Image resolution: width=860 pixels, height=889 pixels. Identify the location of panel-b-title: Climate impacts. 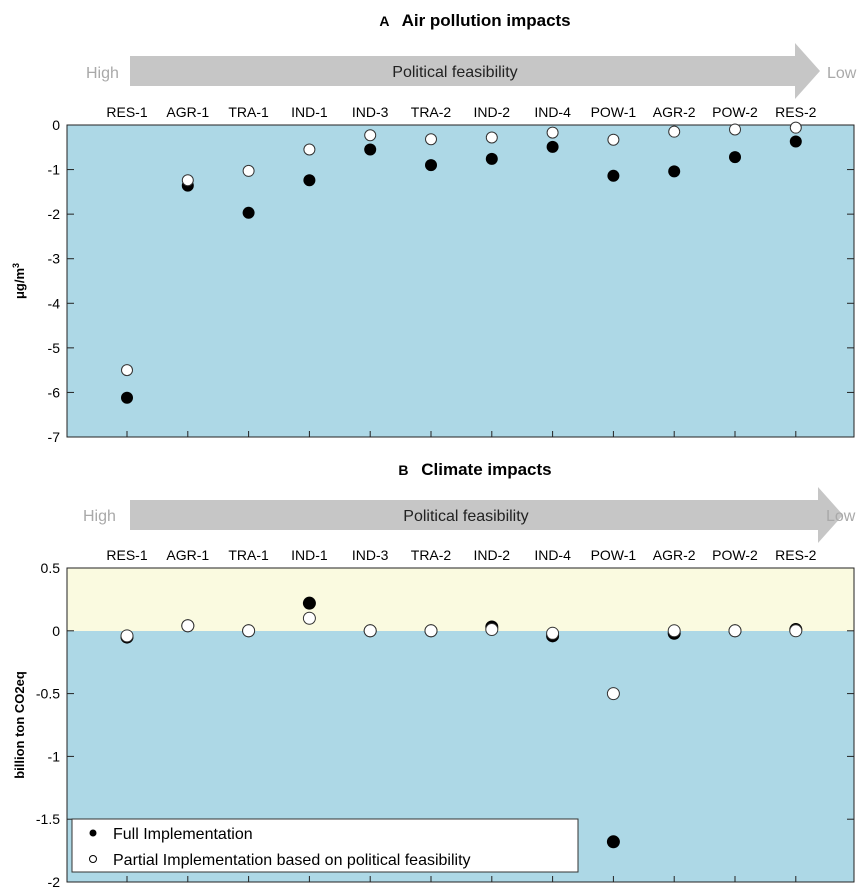
(486, 469).